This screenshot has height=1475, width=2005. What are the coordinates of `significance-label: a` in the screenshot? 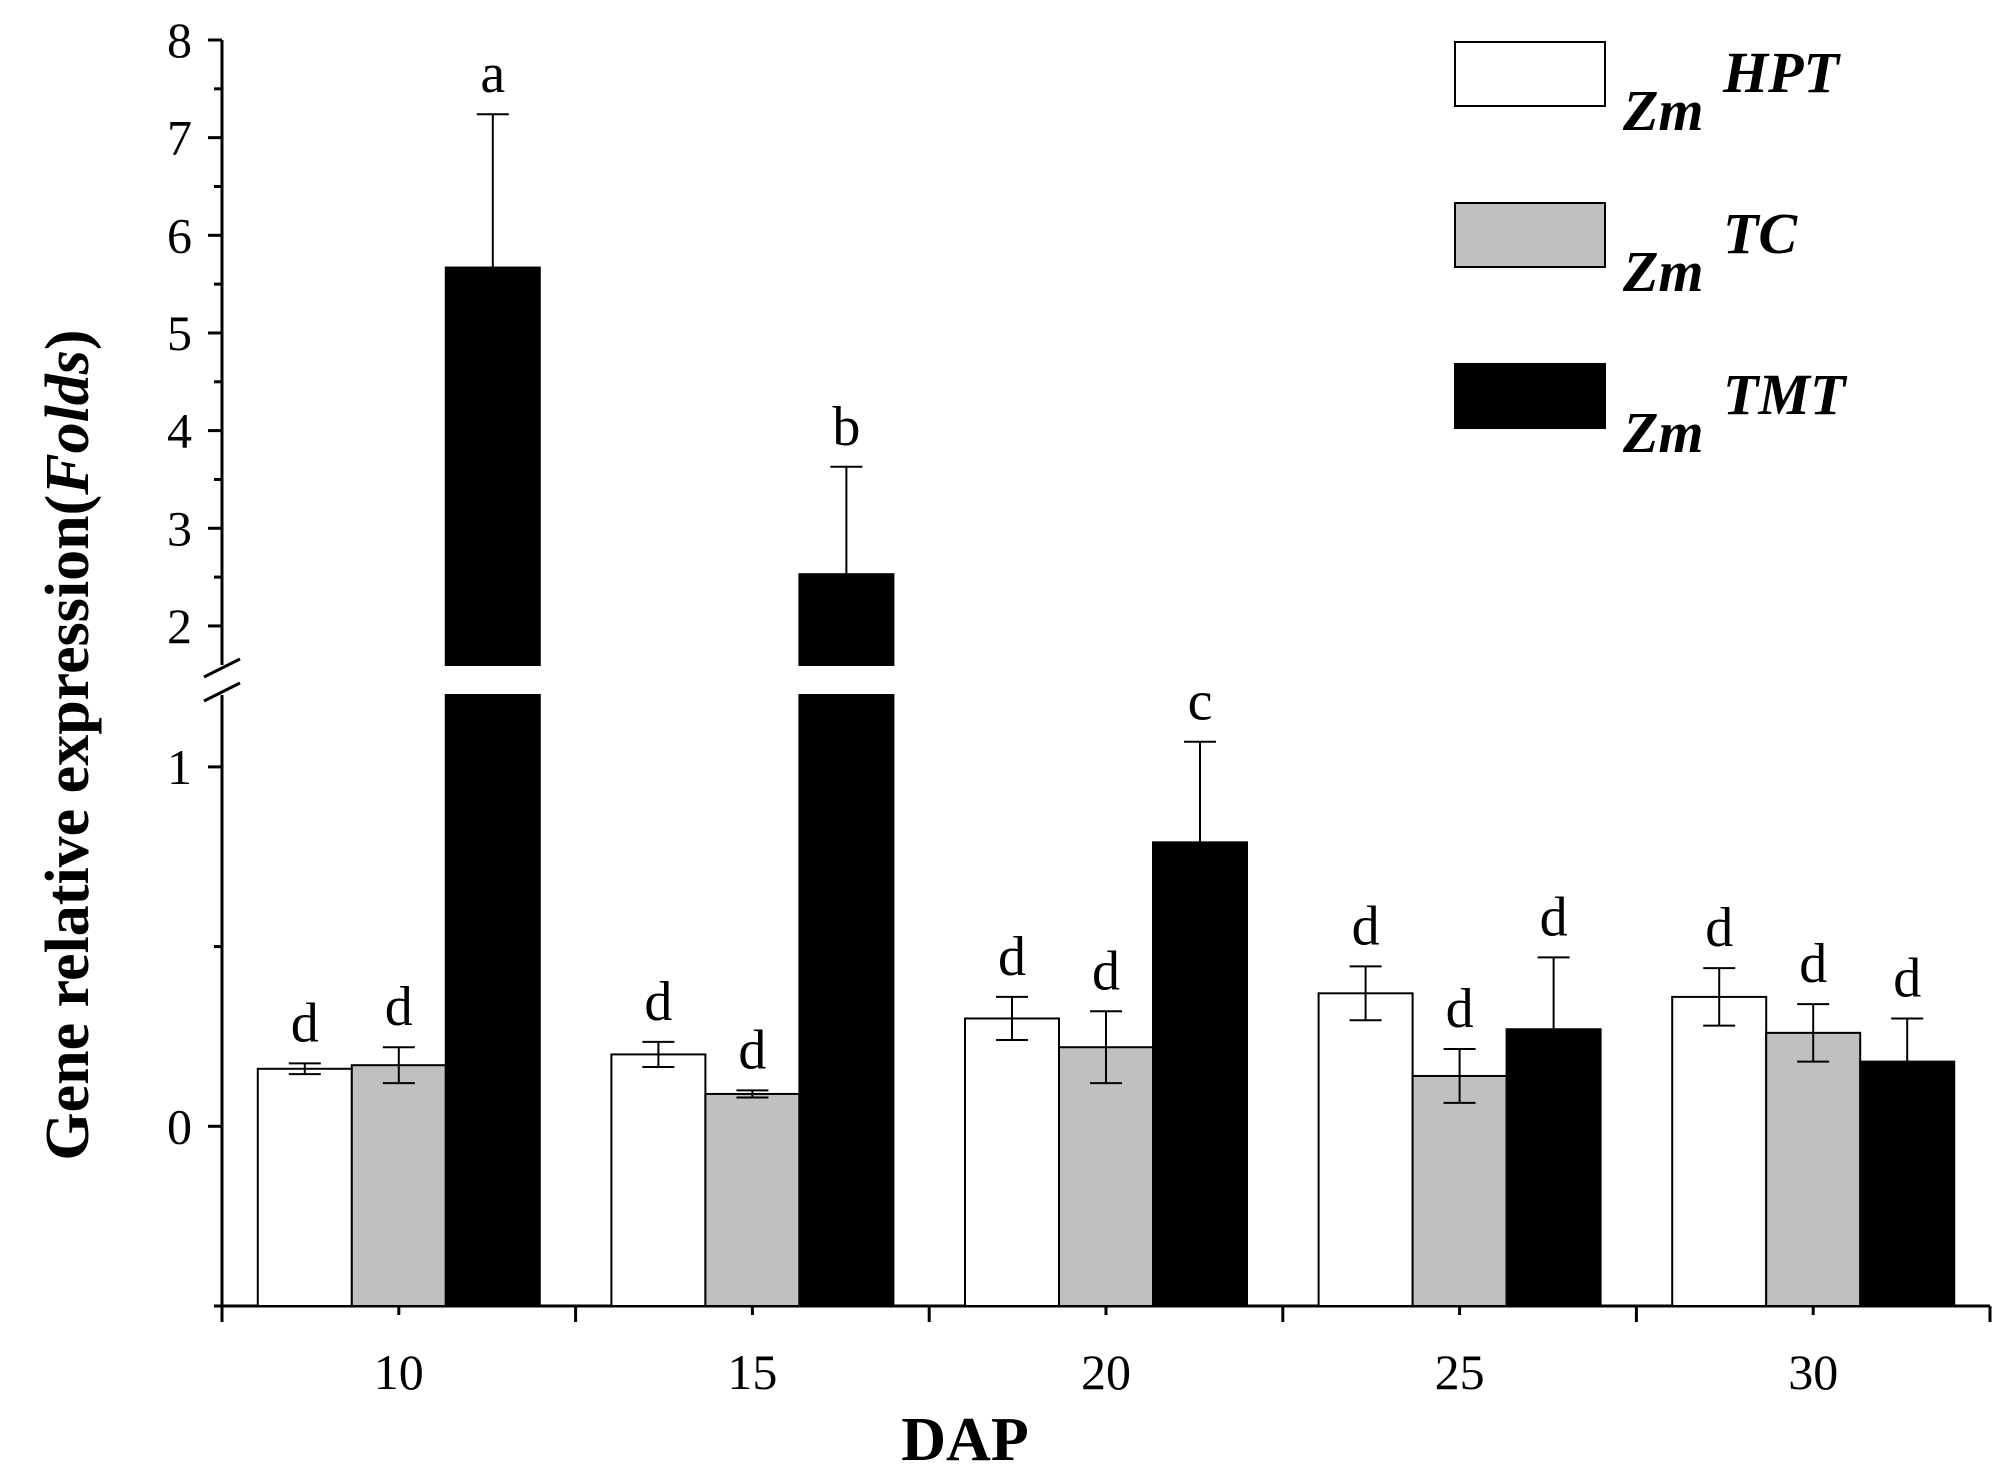 It's located at (492, 74).